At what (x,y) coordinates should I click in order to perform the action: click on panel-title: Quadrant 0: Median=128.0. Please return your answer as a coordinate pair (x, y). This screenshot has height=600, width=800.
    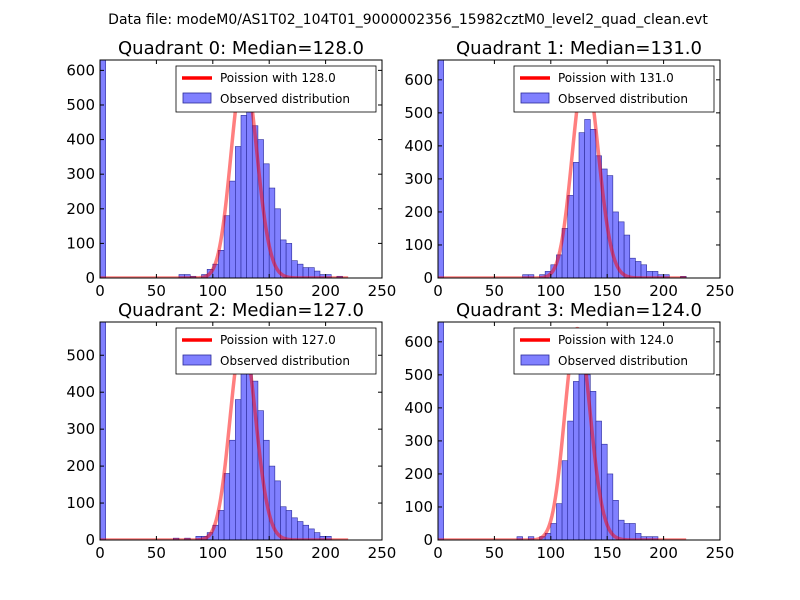
    Looking at the image, I should click on (241, 48).